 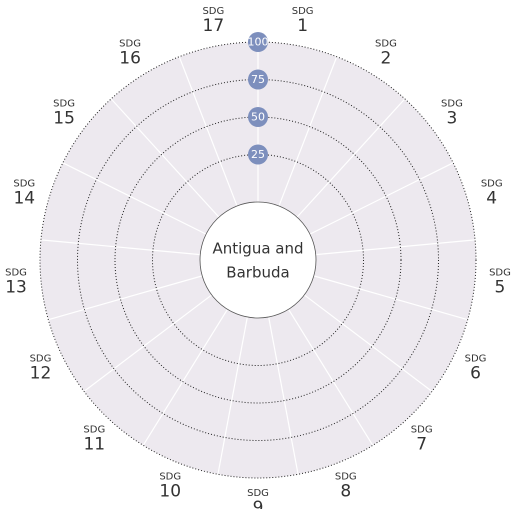 I want to click on r-tick-label: 25, so click(x=258, y=154).